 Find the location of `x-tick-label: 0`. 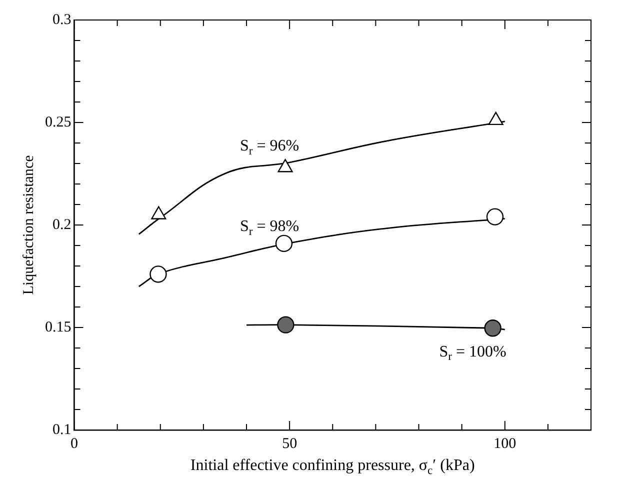

x-tick-label: 0 is located at coordinates (74, 444).